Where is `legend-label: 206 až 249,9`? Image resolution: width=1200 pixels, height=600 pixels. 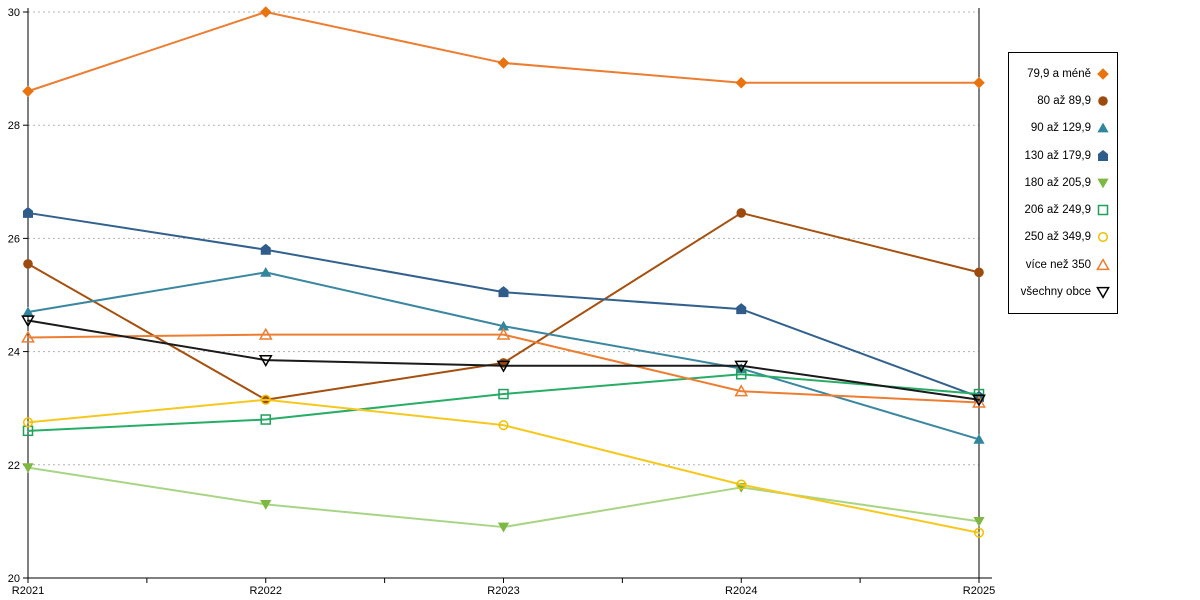 legend-label: 206 až 249,9 is located at coordinates (1057, 210).